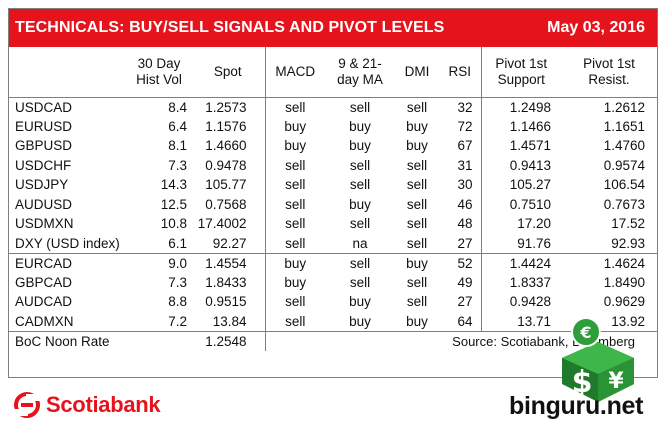  I want to click on header-rsi: RSI, so click(460, 72).